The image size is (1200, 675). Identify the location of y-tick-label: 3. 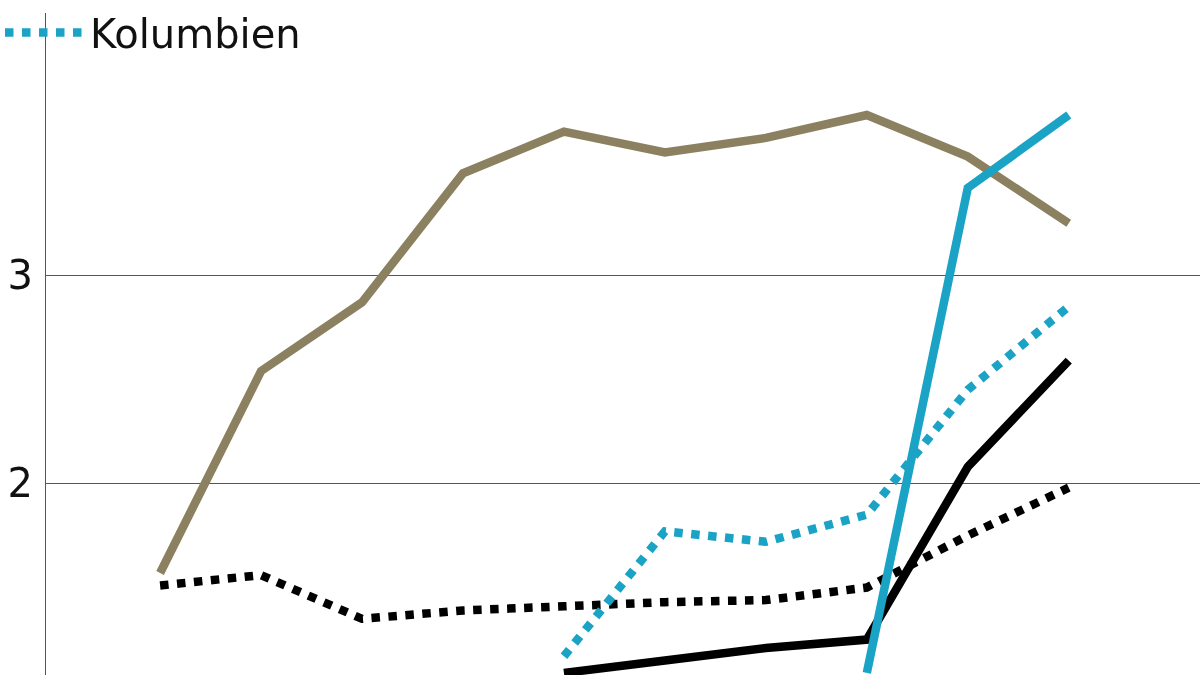
(20, 275).